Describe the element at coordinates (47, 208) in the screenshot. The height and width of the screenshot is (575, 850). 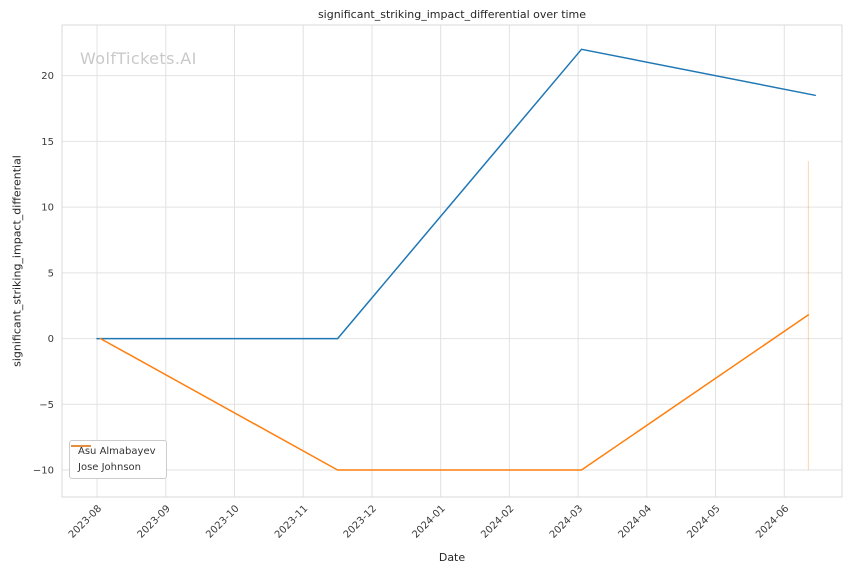
I see `y-tick-label: 10` at that location.